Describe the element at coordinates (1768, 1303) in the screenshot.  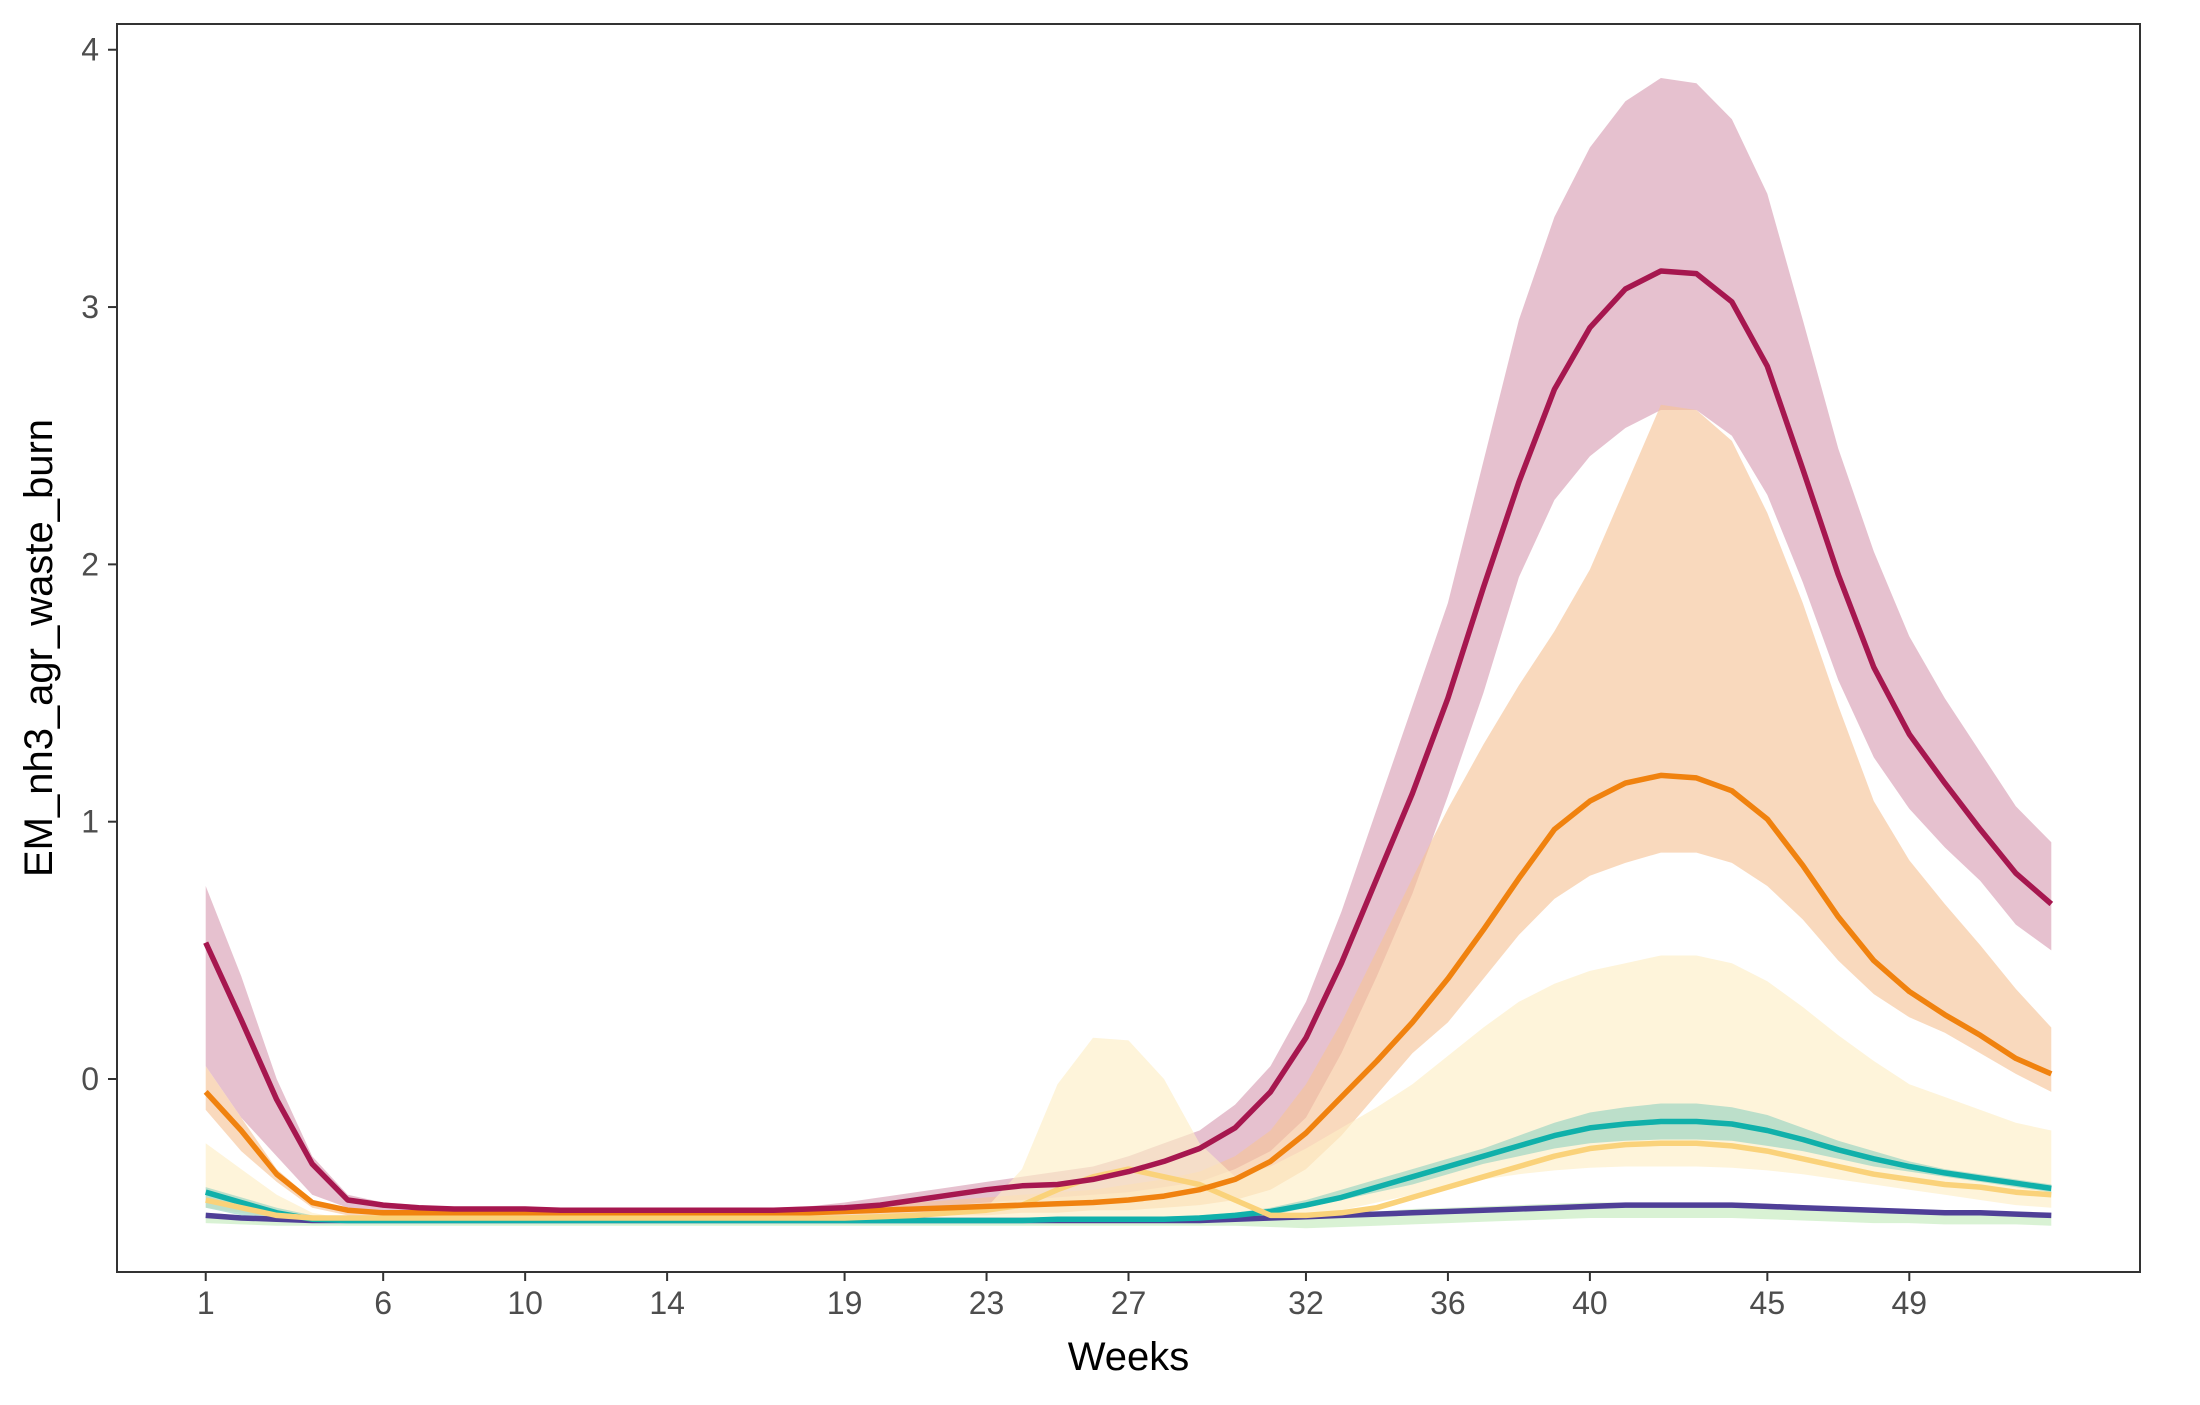
I see `x-tick-label: 45` at that location.